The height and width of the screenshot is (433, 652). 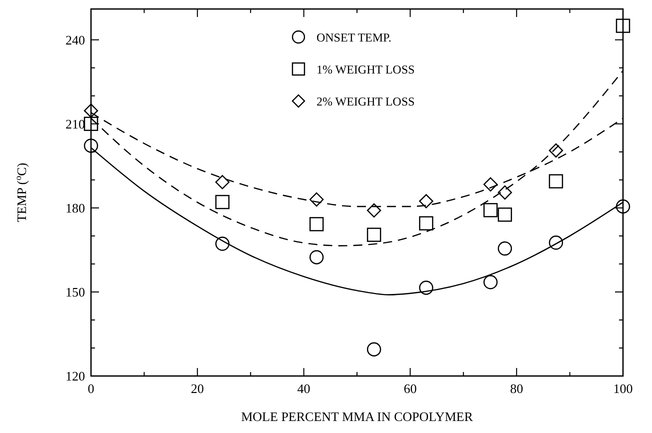 I want to click on x-tick-label: 20, so click(x=197, y=388).